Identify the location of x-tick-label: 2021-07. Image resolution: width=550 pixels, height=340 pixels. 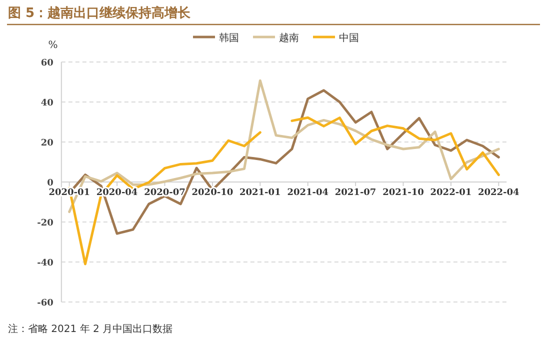
(355, 193).